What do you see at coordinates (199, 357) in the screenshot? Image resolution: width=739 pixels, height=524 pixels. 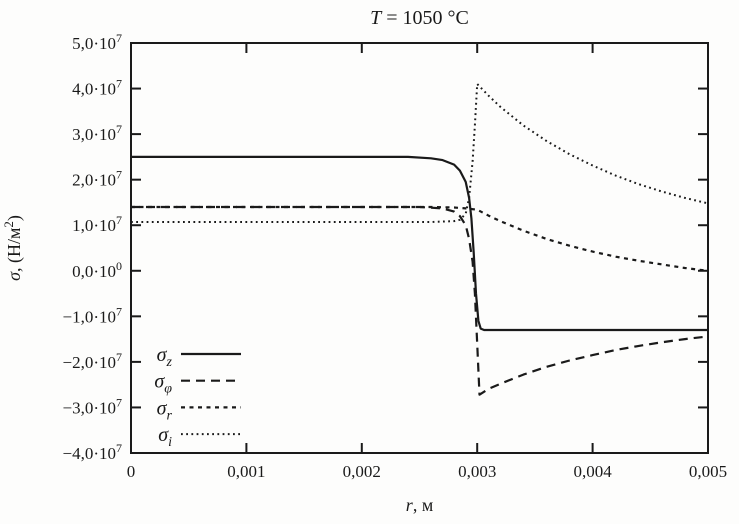 I see `legend-entry-sigma-z: σz` at bounding box center [199, 357].